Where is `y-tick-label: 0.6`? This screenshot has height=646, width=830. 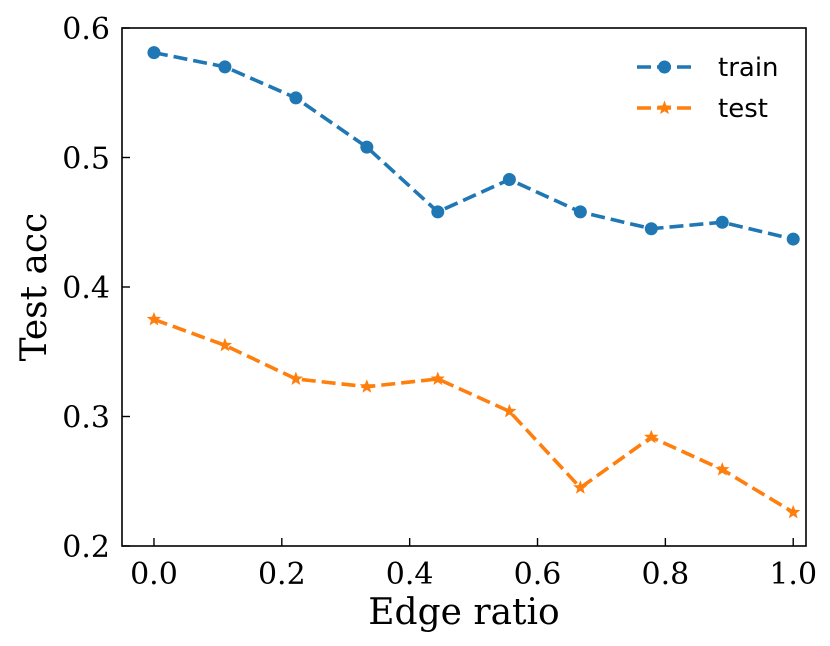
y-tick-label: 0.6 is located at coordinates (86, 29).